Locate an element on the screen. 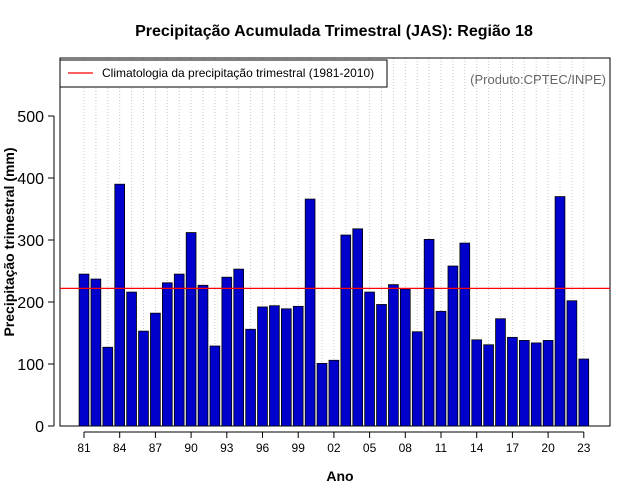 The image size is (640, 500). bar-2021 is located at coordinates (560, 311).